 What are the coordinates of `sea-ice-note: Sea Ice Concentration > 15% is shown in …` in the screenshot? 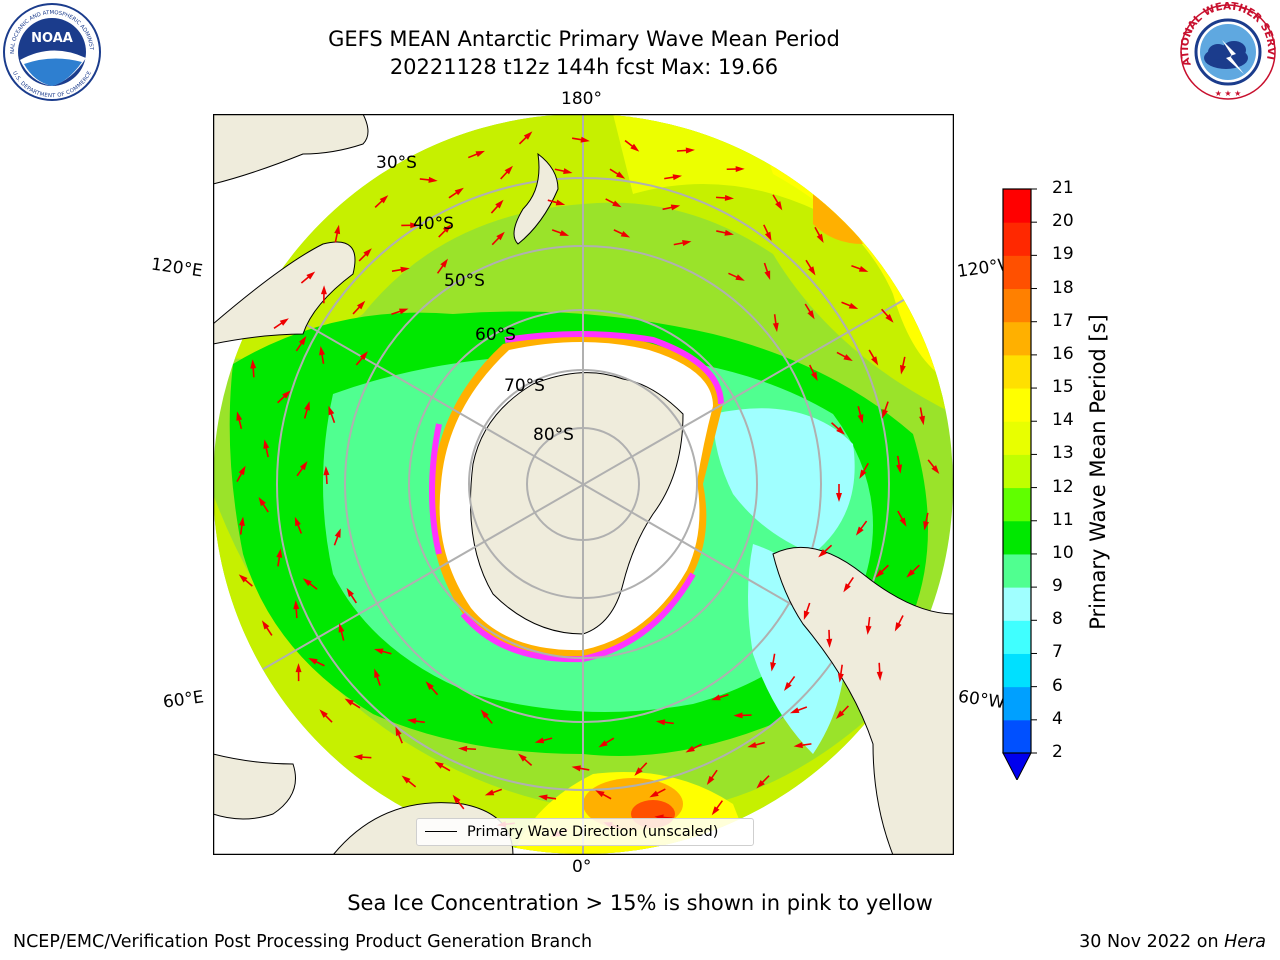 It's located at (640, 903).